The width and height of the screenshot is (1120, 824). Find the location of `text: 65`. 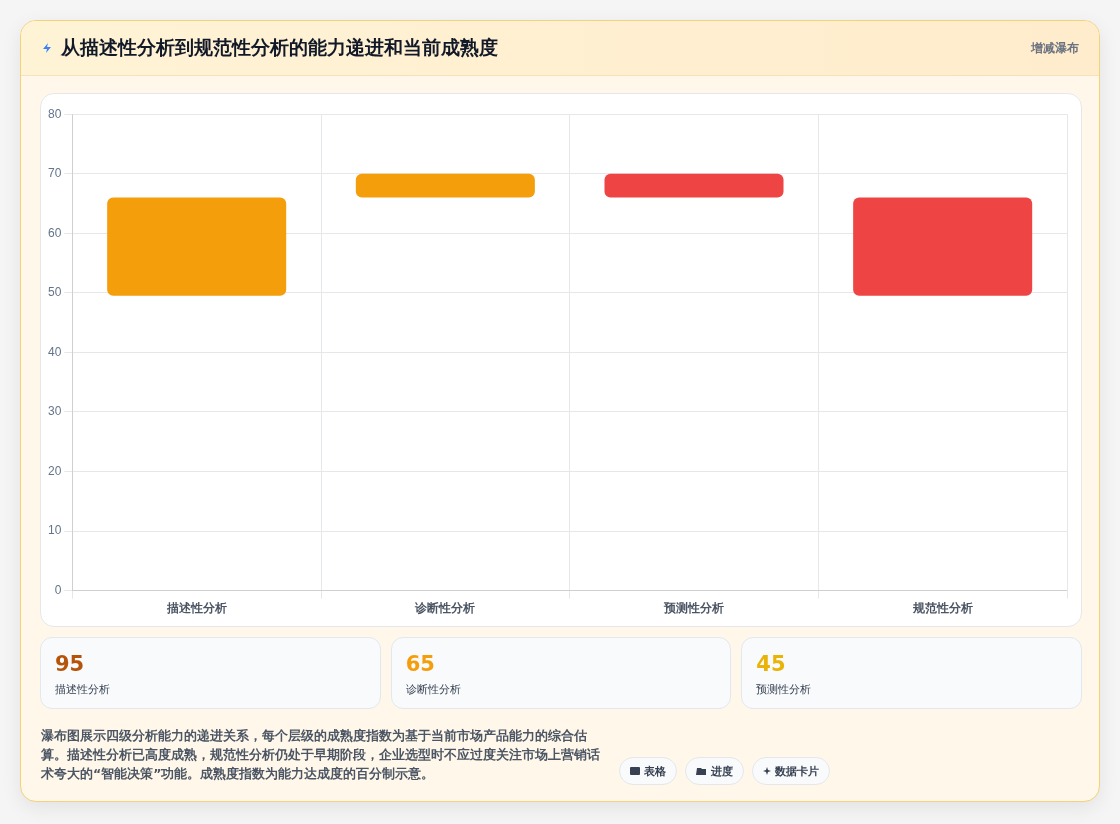

text: 65 is located at coordinates (420, 664).